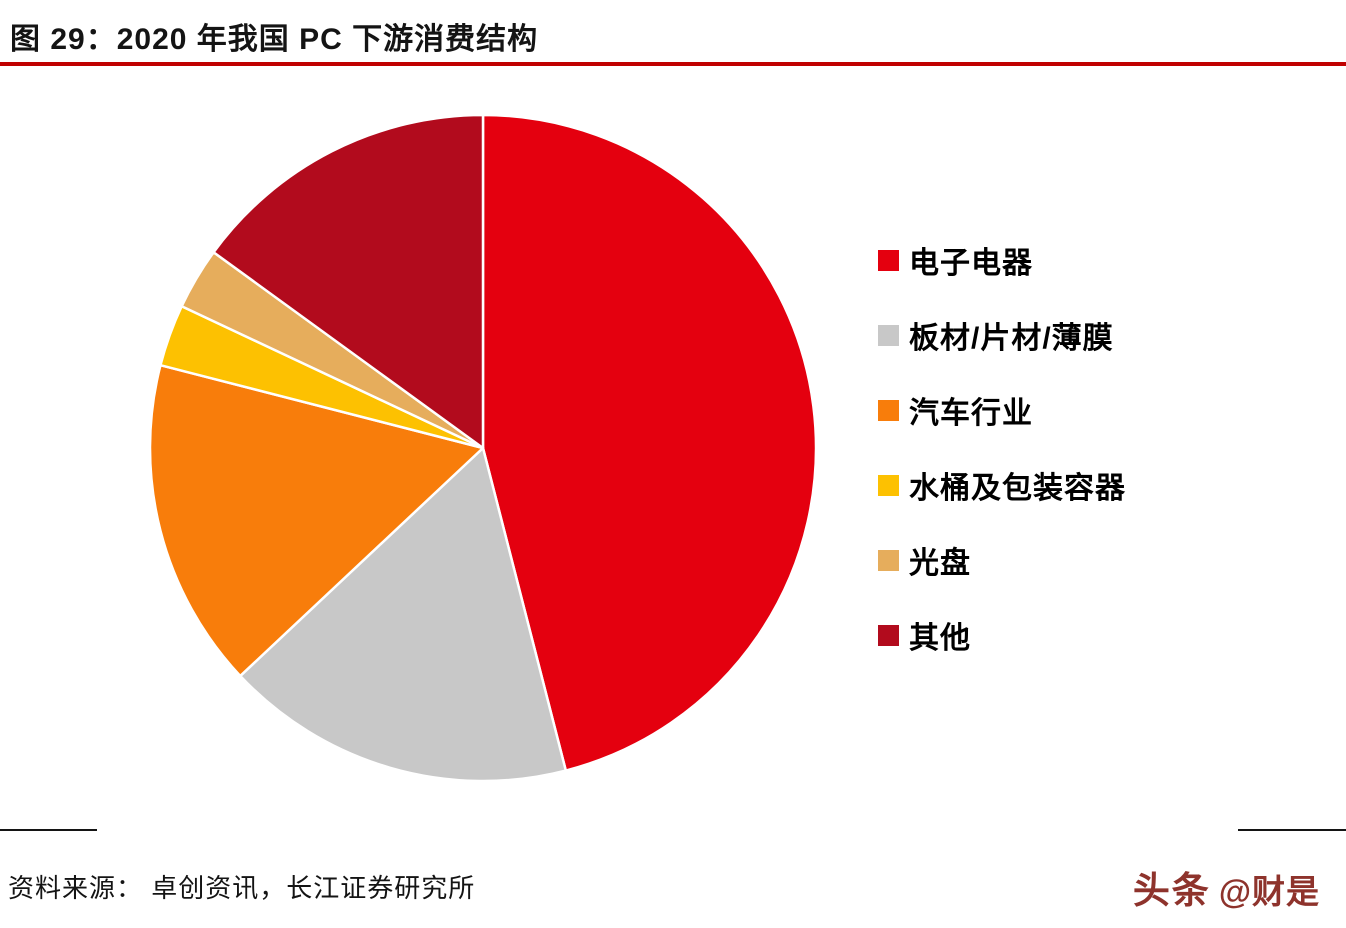  What do you see at coordinates (1292, 830) in the screenshot?
I see `table-border-right` at bounding box center [1292, 830].